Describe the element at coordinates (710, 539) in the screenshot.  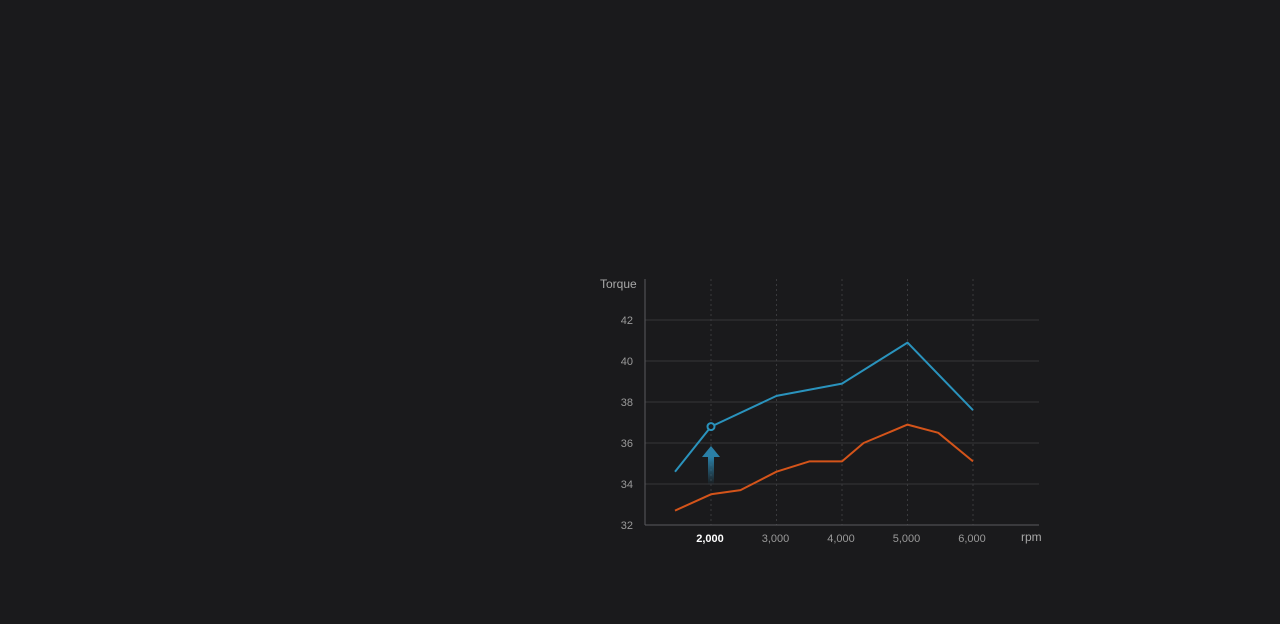
I see `x-tick-label-active: 2,000` at that location.